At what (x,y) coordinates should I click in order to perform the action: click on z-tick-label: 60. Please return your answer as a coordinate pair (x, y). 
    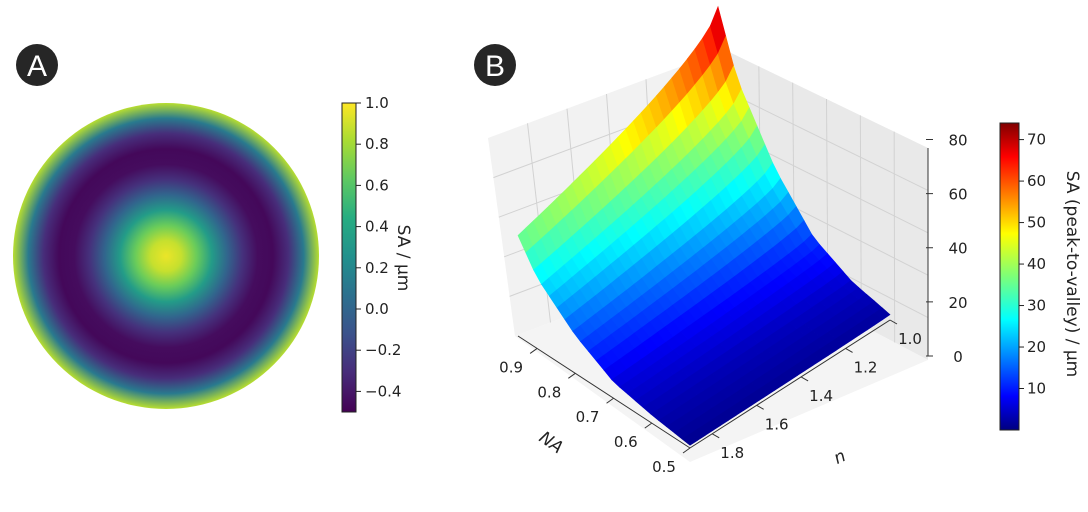
    Looking at the image, I should click on (957, 195).